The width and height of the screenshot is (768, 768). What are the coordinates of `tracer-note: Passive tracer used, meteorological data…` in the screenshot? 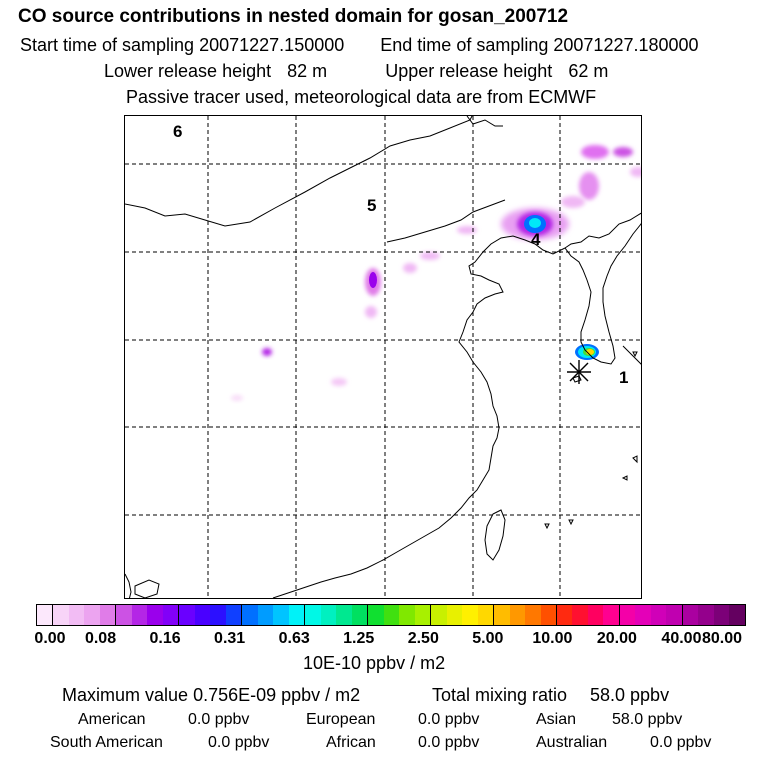 It's located at (361, 97).